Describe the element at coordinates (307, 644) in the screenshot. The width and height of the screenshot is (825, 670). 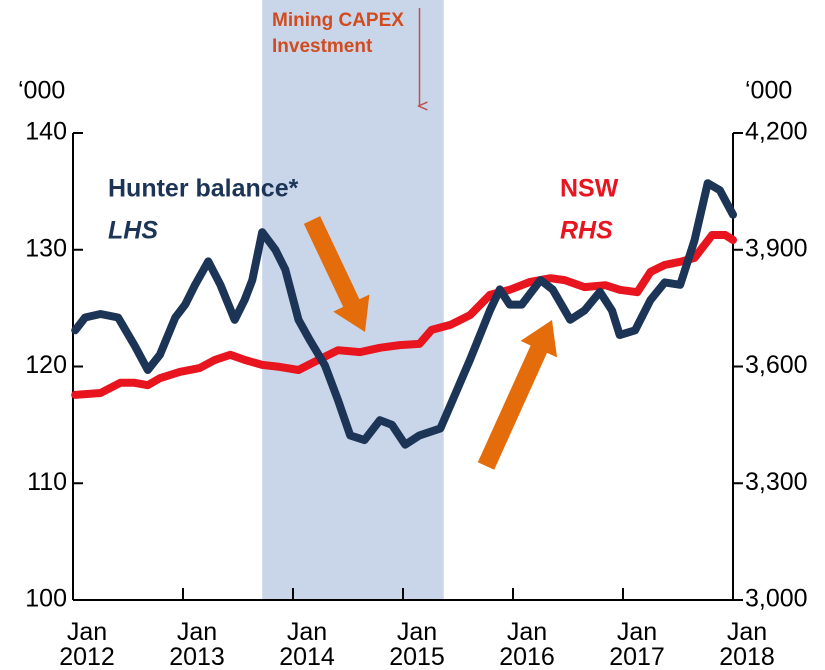
I see `x-tick-label: Jan 2014` at that location.